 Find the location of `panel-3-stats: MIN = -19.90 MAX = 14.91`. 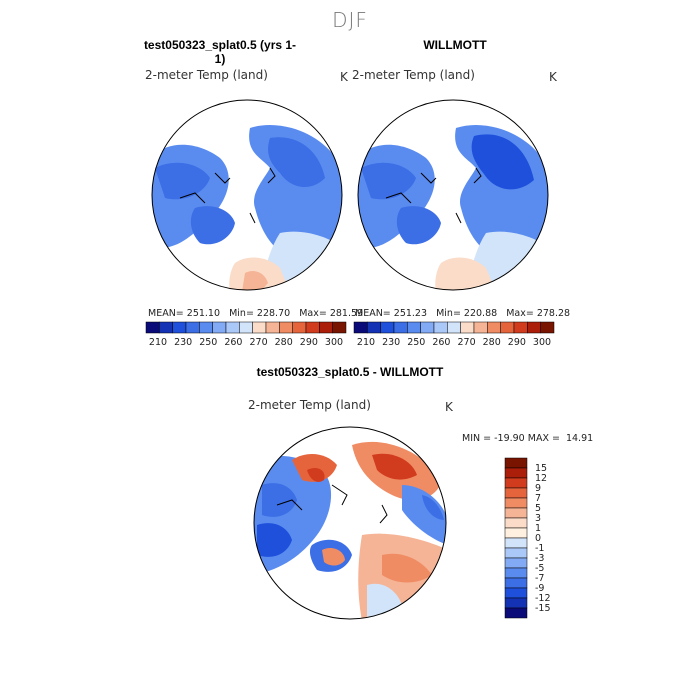

panel-3-stats: MIN = -19.90 MAX = 14.91 is located at coordinates (528, 438).